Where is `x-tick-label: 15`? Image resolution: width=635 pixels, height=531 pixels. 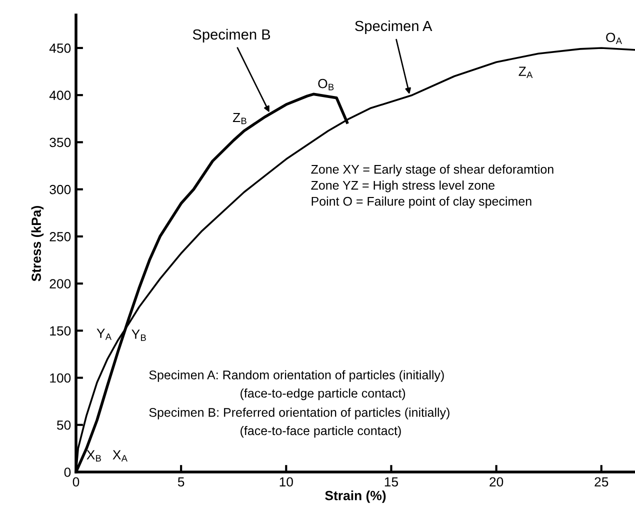
x-tick-label: 15 is located at coordinates (391, 482).